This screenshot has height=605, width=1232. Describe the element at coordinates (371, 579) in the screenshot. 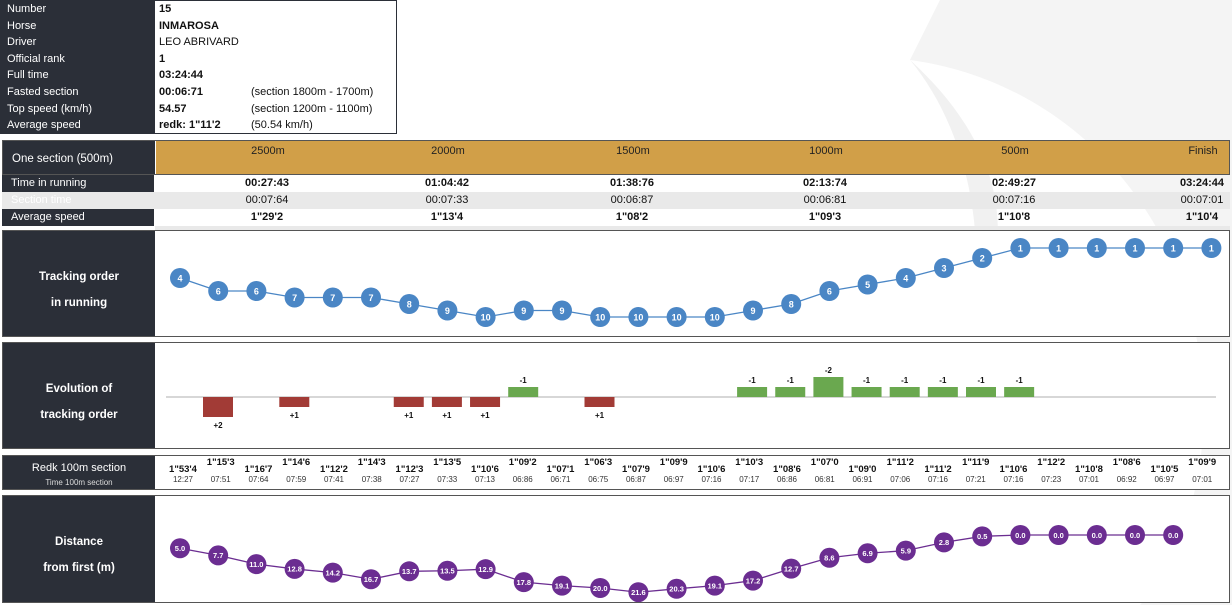

I see `distance-point: 16.7` at that location.